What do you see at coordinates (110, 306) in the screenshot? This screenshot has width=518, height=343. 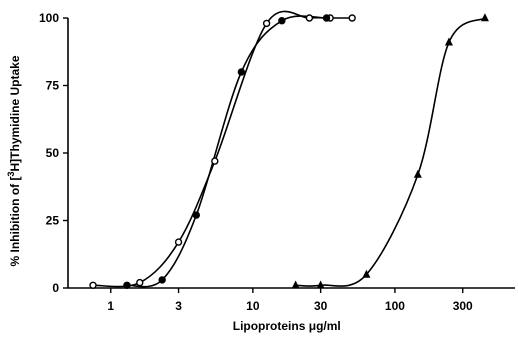 I see `x-tick-label: 1` at bounding box center [110, 306].